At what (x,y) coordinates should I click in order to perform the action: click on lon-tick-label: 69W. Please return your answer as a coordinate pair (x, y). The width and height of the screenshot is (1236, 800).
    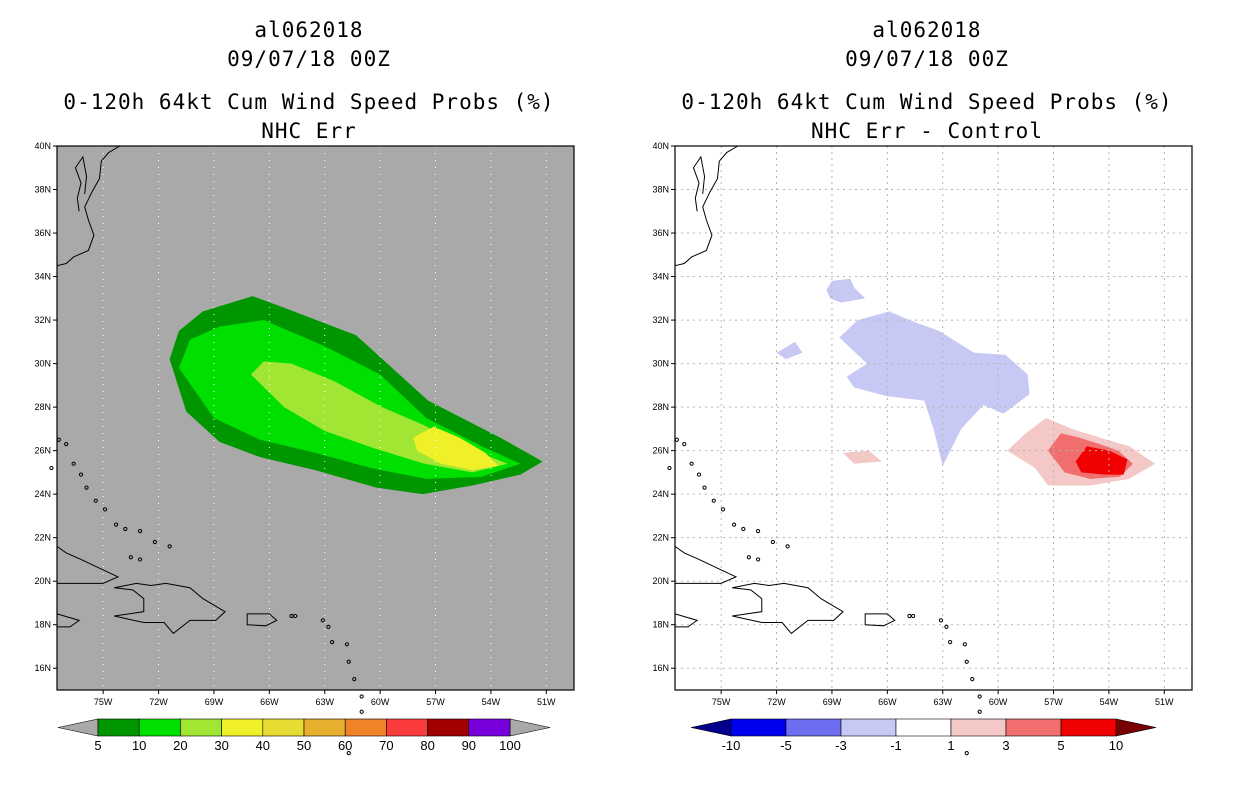
    Looking at the image, I should click on (214, 702).